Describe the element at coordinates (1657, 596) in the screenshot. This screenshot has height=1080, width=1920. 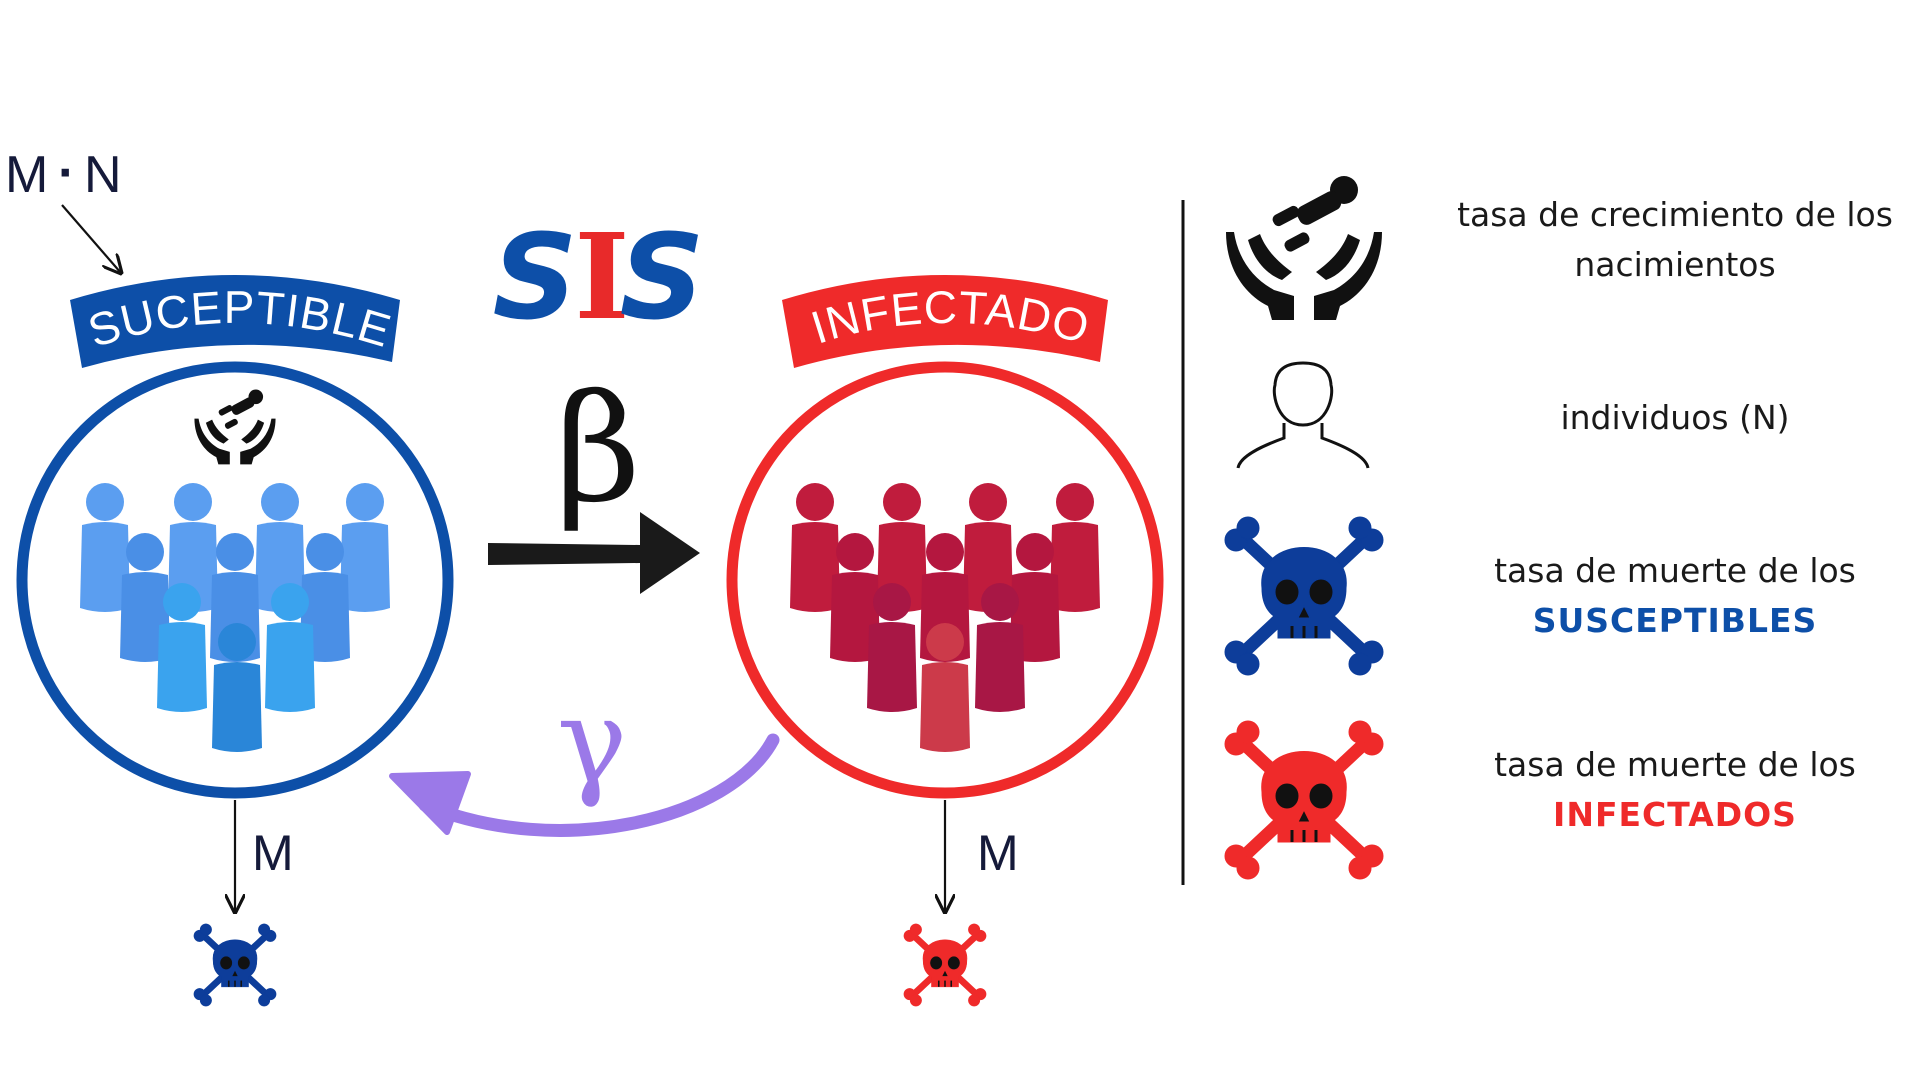
I see `legend-death-susceptible-text: tasa de muerte de los SUSCEPTIBLES` at that location.